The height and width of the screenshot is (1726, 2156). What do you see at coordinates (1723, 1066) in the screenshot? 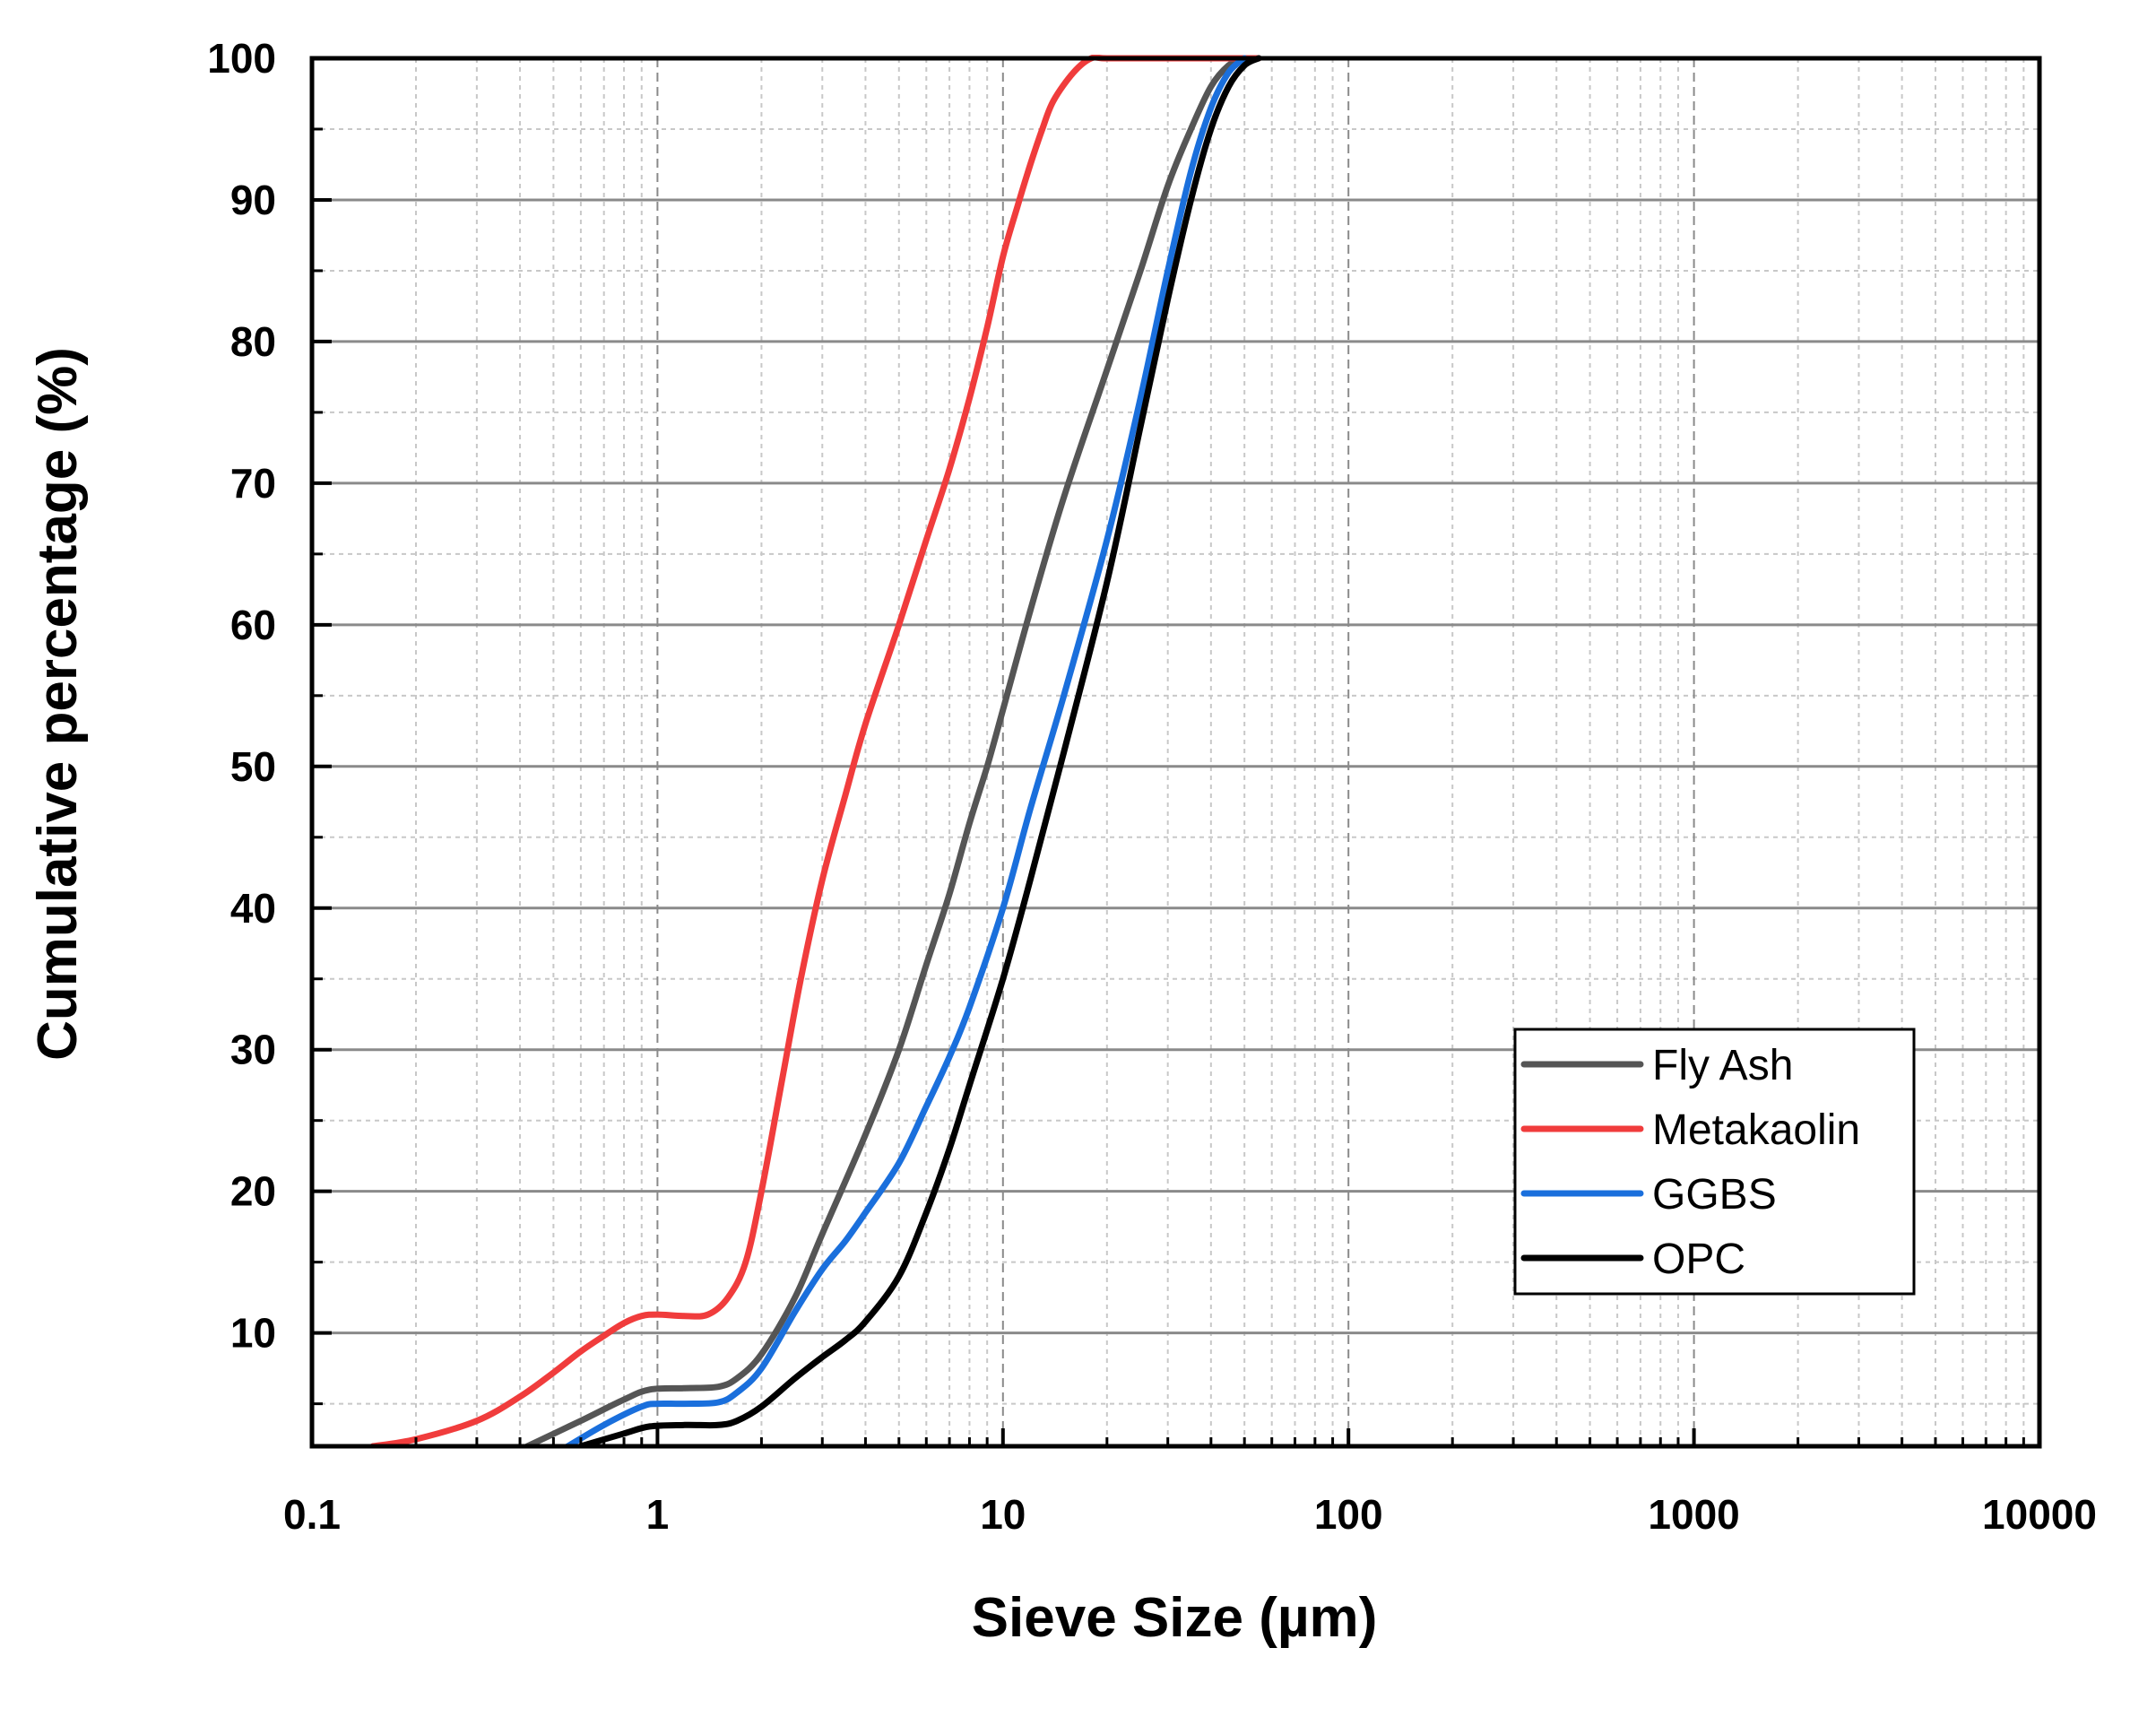
I see `legend-label-fly-ash: Fly Ash` at bounding box center [1723, 1066].